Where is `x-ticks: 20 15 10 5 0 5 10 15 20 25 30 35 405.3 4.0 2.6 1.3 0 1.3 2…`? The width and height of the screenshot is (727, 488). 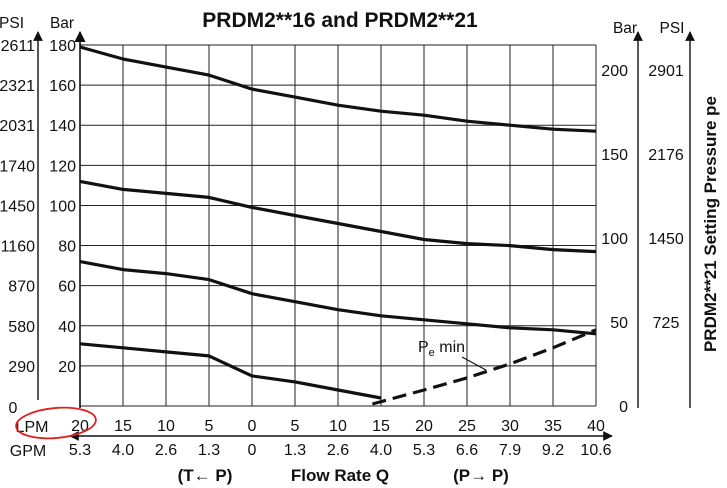
x-ticks: 20 15 10 5 0 5 10 15 20 25 30 35 405.3 4.0 2.6 1.3 0 1.3 2… is located at coordinates (340, 438).